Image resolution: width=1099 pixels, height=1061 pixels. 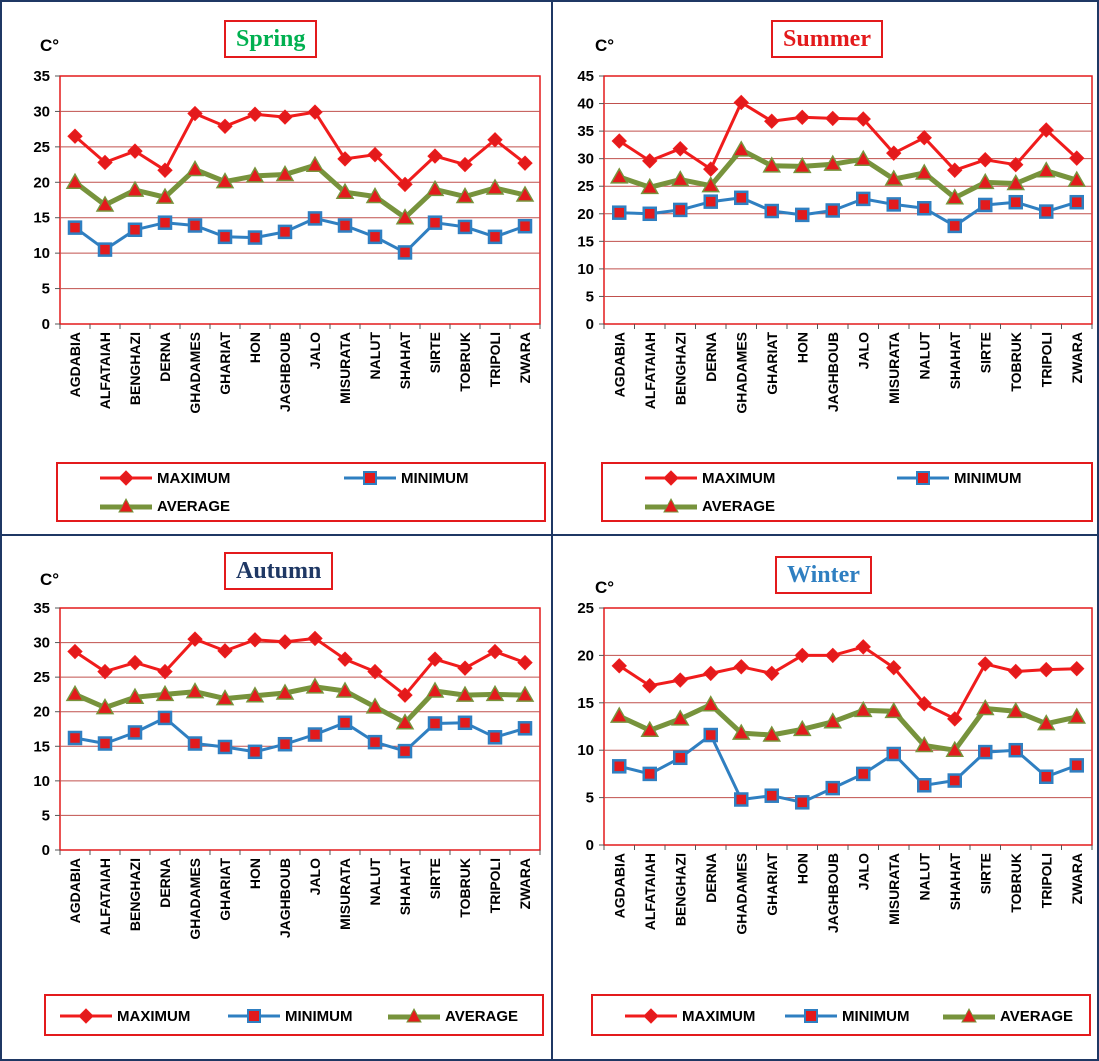 I want to click on series-average, so click(x=848, y=726).